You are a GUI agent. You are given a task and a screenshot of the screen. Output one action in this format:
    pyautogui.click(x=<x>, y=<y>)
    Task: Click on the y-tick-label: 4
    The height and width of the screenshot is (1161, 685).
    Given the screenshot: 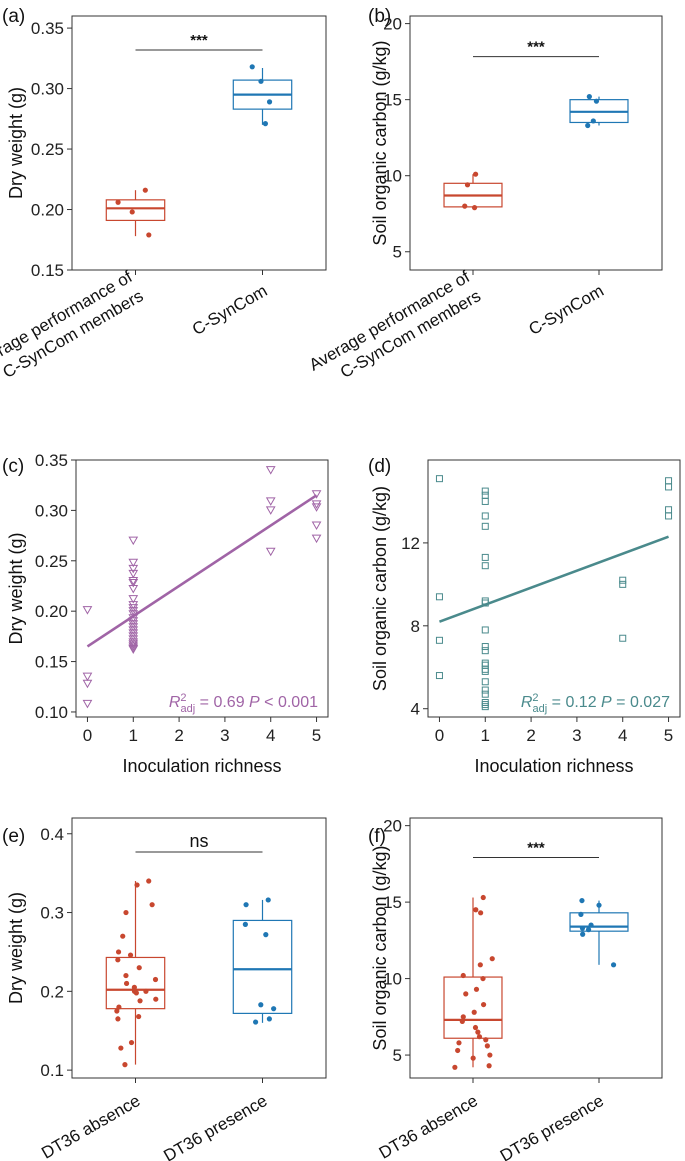 What is the action you would take?
    pyautogui.click(x=415, y=709)
    